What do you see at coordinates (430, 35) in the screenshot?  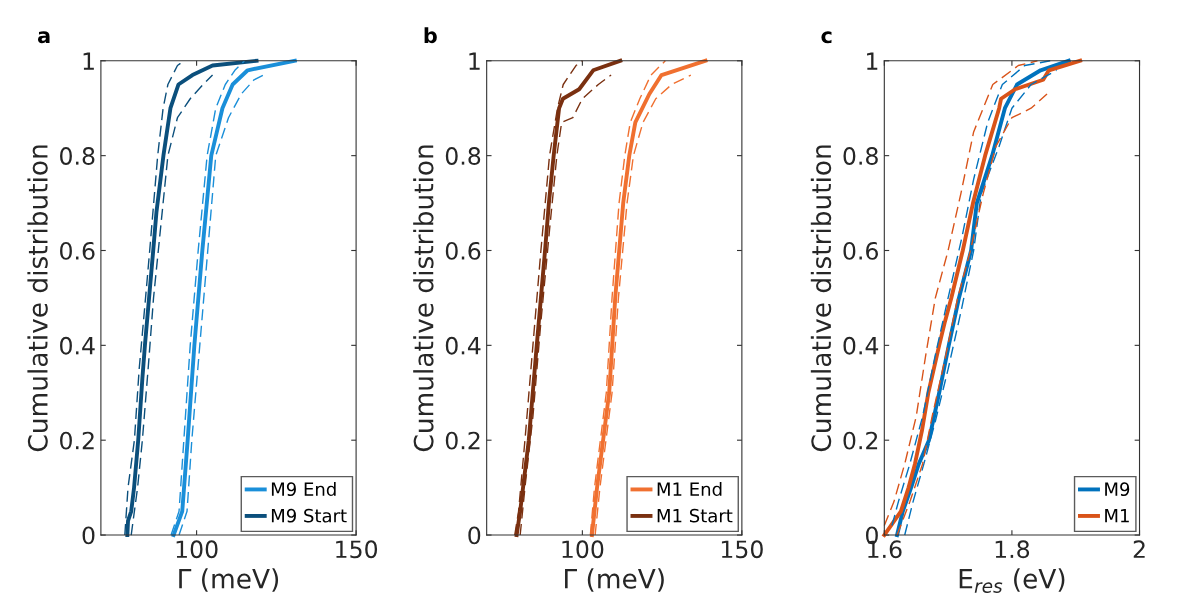 I see `chart-title: b` at bounding box center [430, 35].